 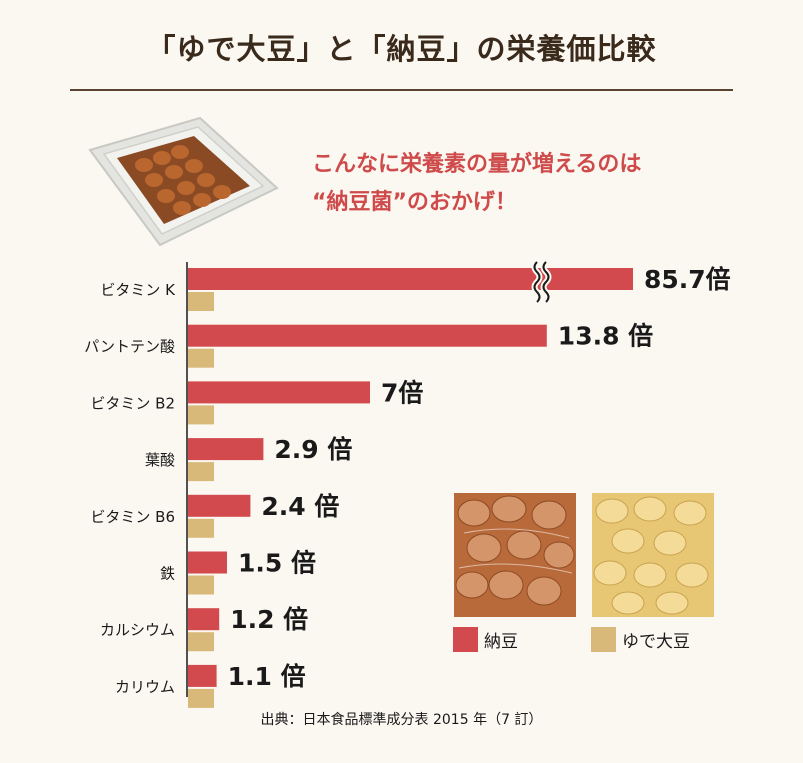 I want to click on natto-photo, so click(x=515, y=555).